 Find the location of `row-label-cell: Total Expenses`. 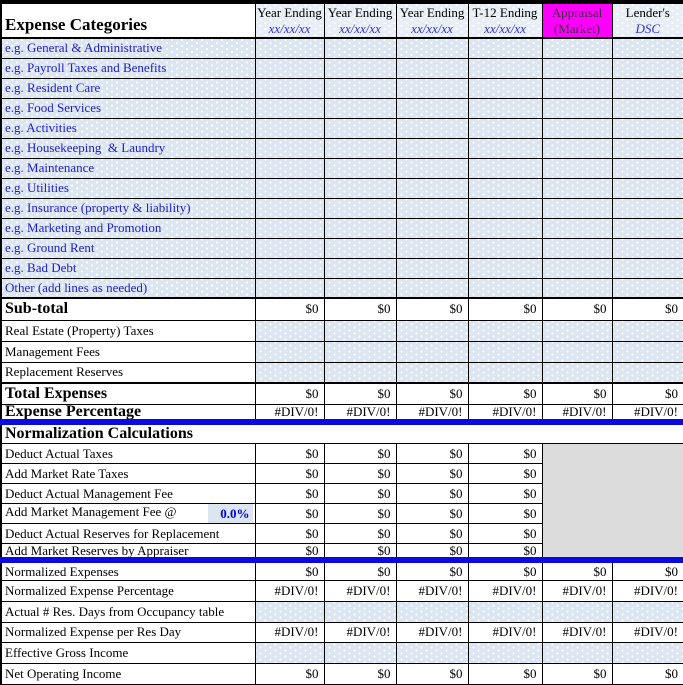

row-label-cell: Total Expenses is located at coordinates (128, 393).